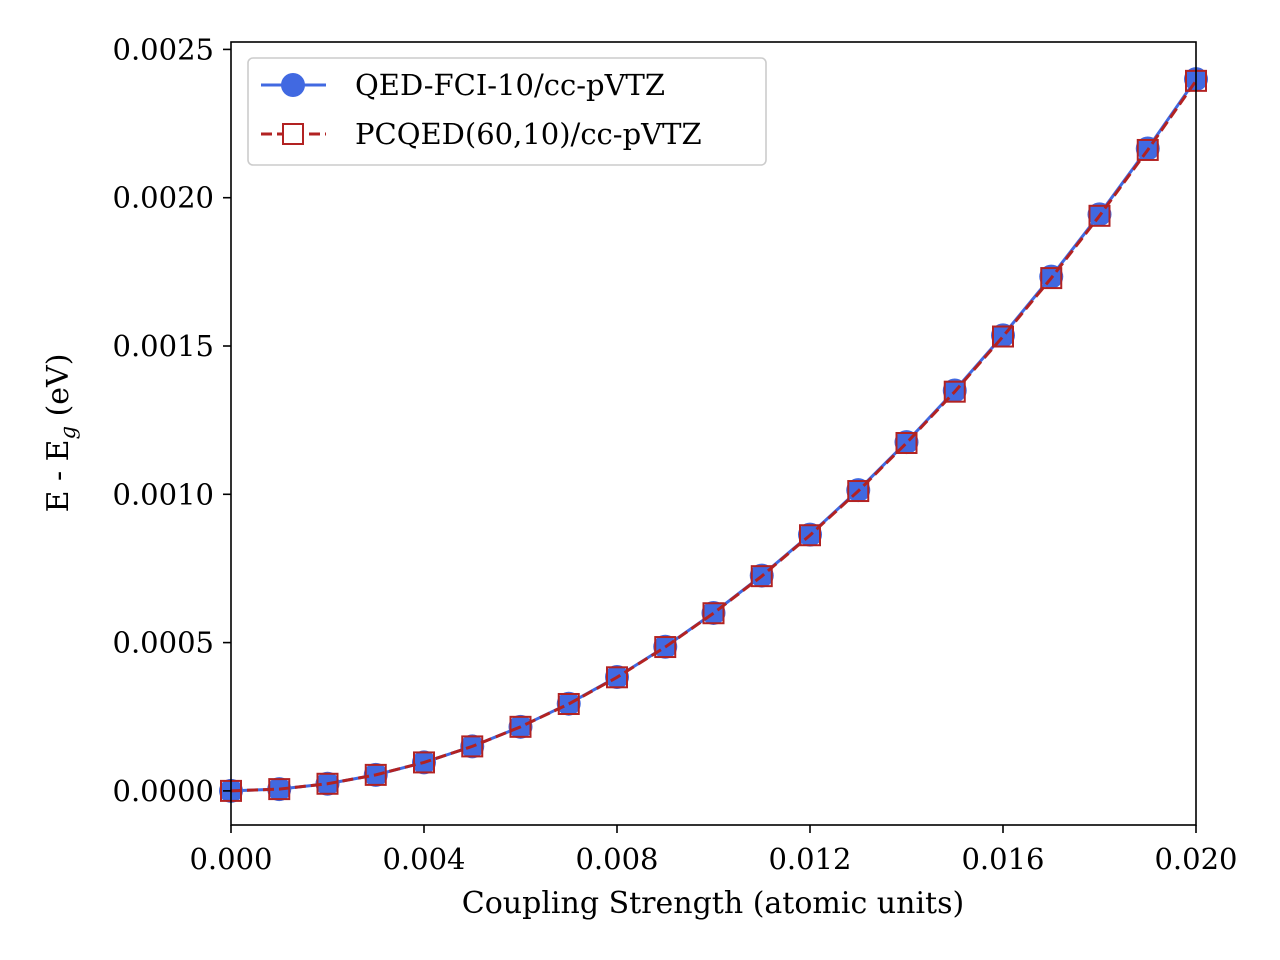 The image size is (1280, 960). What do you see at coordinates (1195, 859) in the screenshot?
I see `x-tick-label: 0.020` at bounding box center [1195, 859].